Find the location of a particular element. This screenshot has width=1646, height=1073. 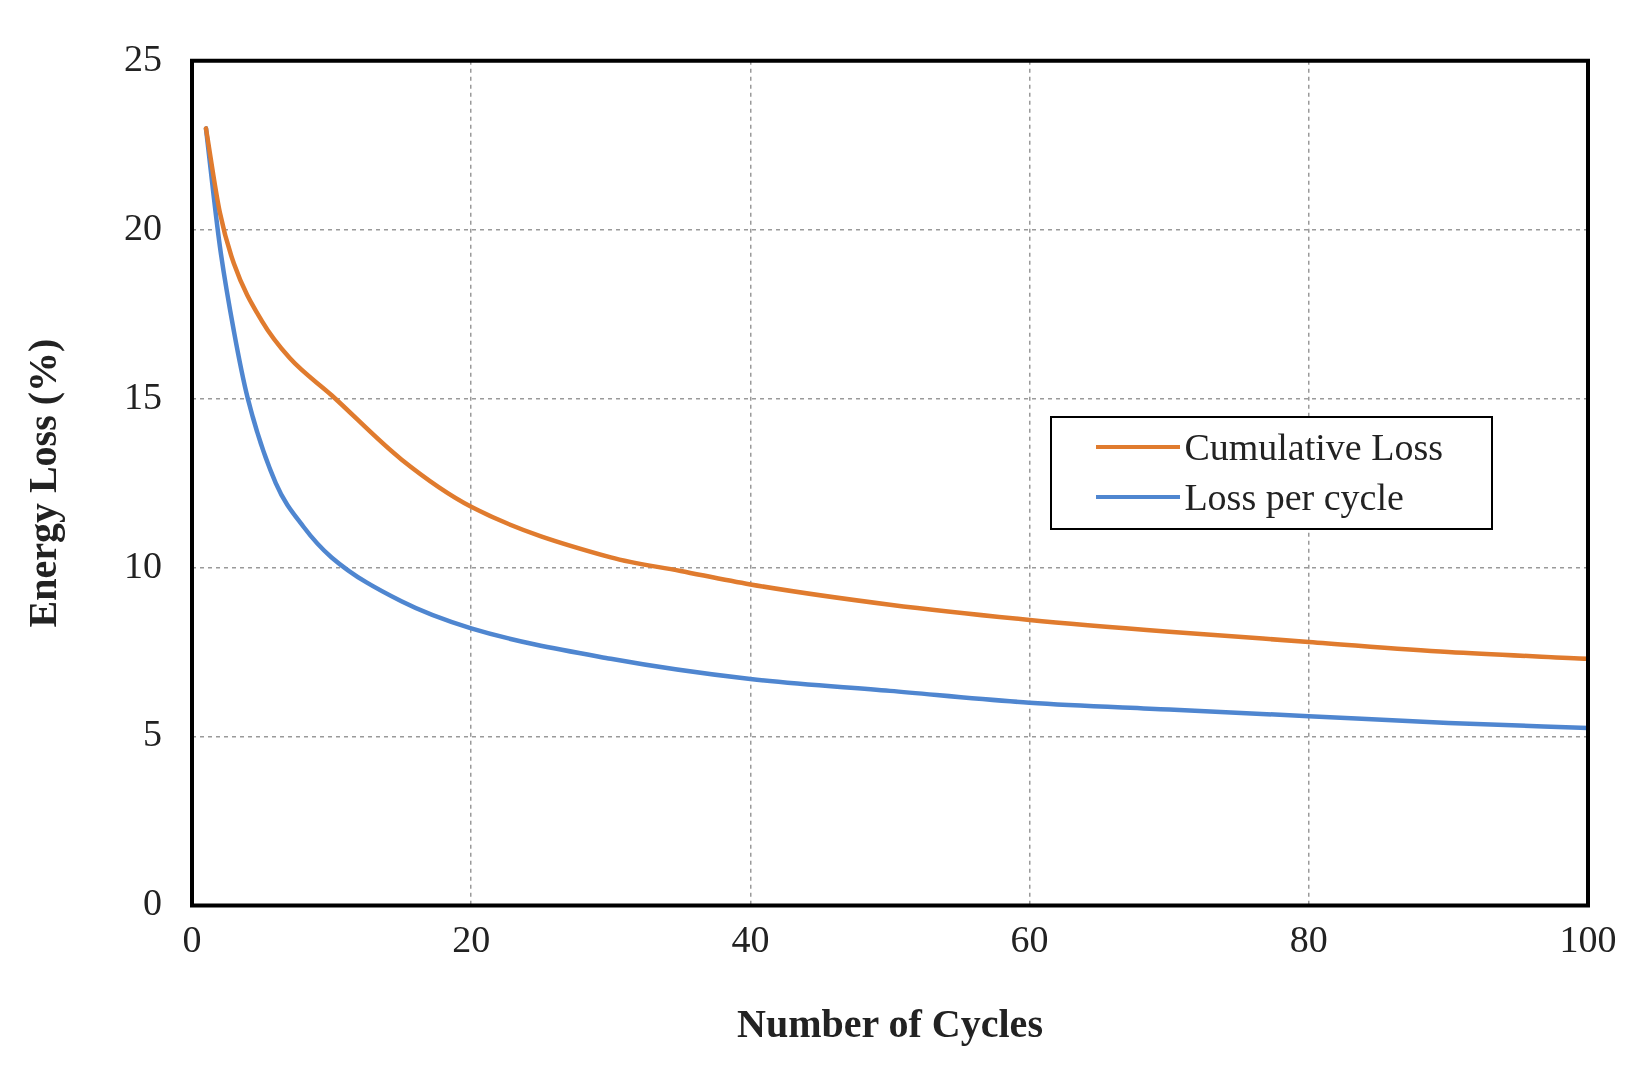

y-tick-label: 20 is located at coordinates (143, 226).